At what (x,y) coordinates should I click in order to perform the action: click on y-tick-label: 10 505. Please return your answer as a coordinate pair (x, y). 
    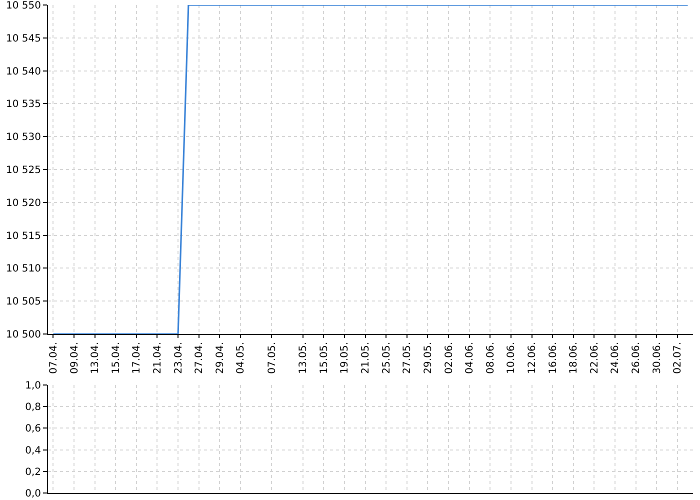
    Looking at the image, I should click on (23, 302).